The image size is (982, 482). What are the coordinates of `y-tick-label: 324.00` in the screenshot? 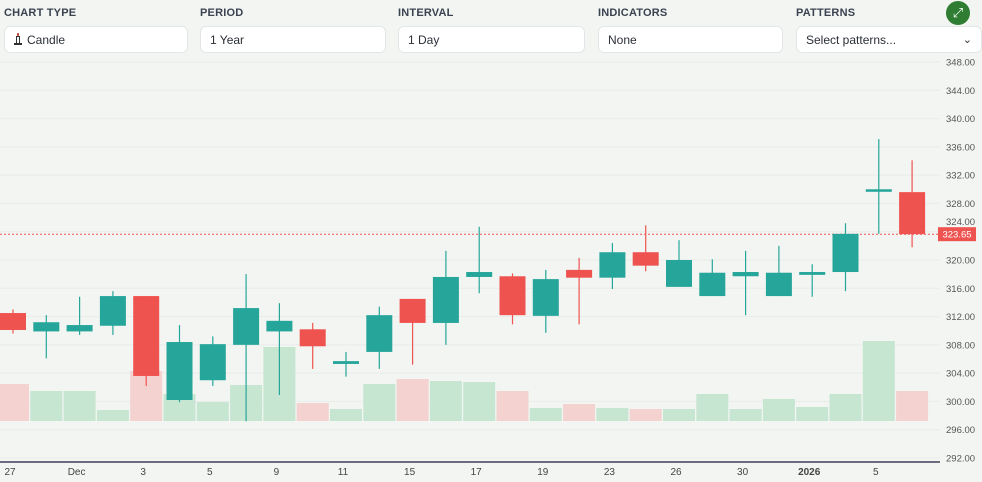 It's located at (960, 222).